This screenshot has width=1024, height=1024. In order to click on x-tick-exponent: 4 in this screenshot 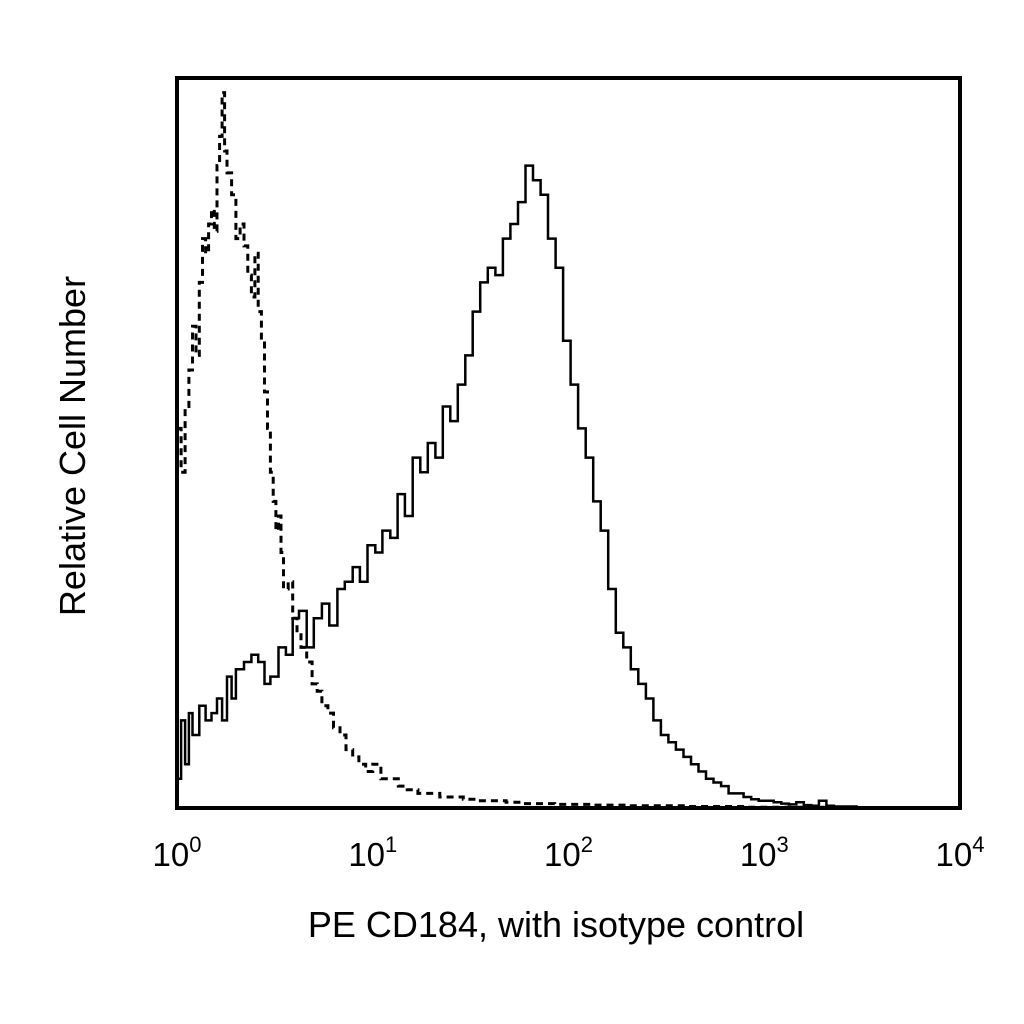, I will do `click(978, 844)`.